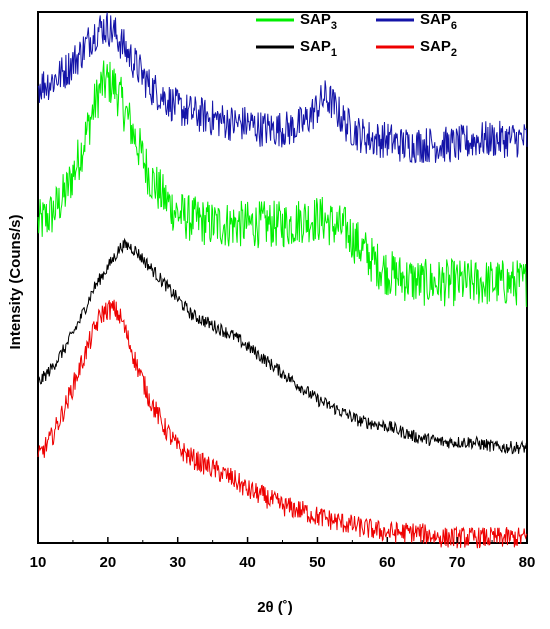 Image resolution: width=550 pixels, height=629 pixels. What do you see at coordinates (247, 562) in the screenshot?
I see `x-tick-label: 40` at bounding box center [247, 562].